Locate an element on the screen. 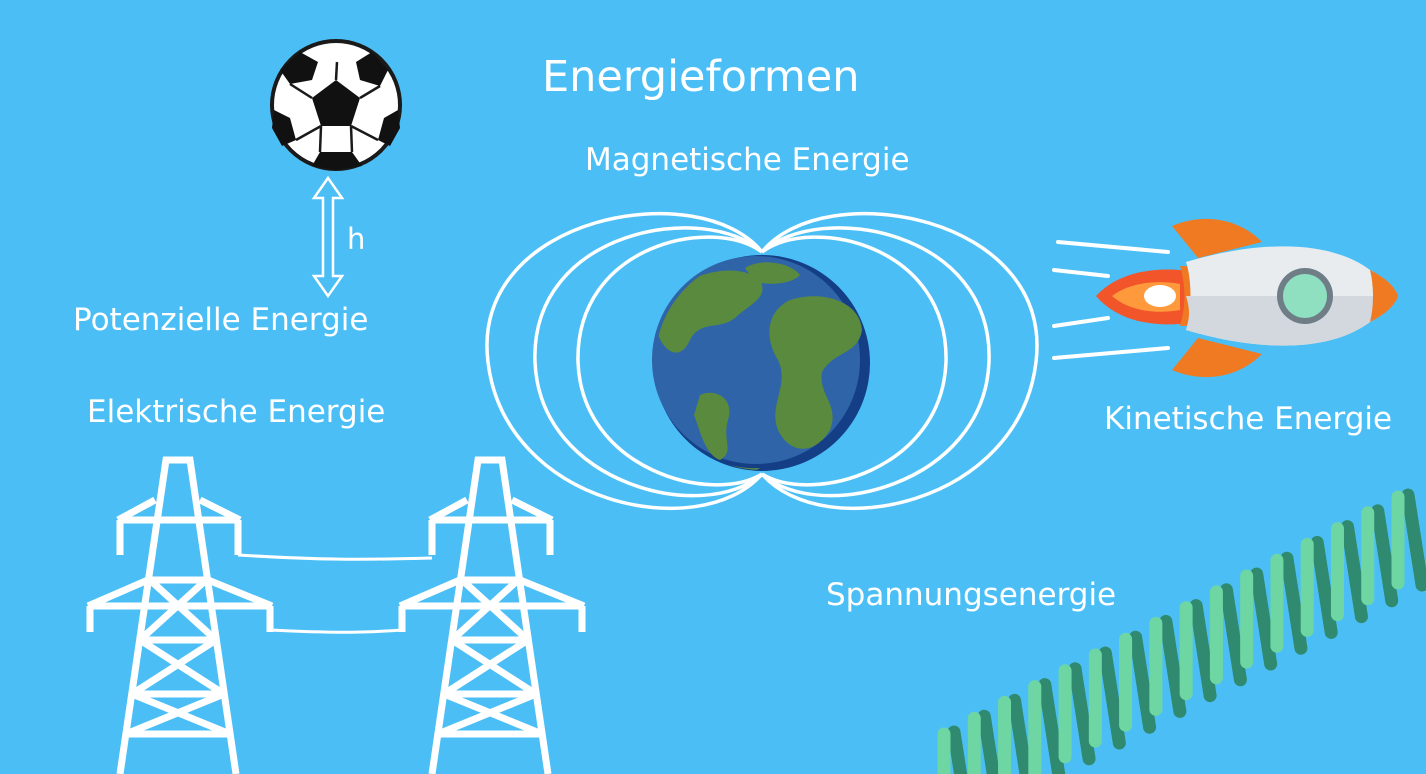  label-kinetic-energy: Kinetische Energie is located at coordinates (1248, 419).